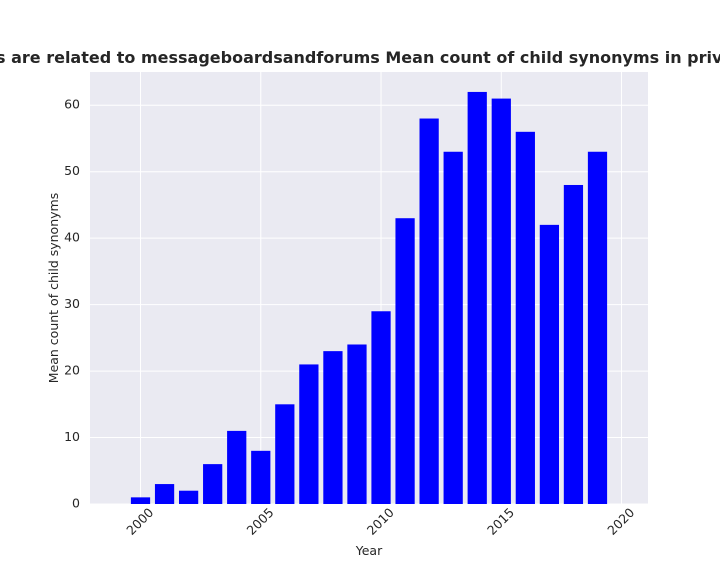 This screenshot has height=576, width=720. Describe the element at coordinates (597, 327) in the screenshot. I see `bar-2019` at that location.